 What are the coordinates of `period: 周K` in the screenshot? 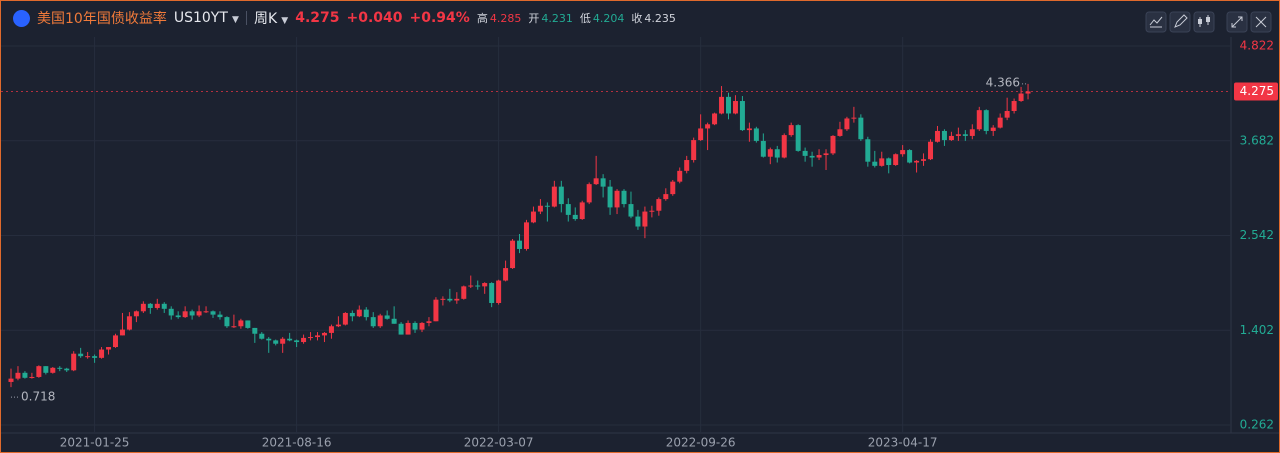 It's located at (265, 19).